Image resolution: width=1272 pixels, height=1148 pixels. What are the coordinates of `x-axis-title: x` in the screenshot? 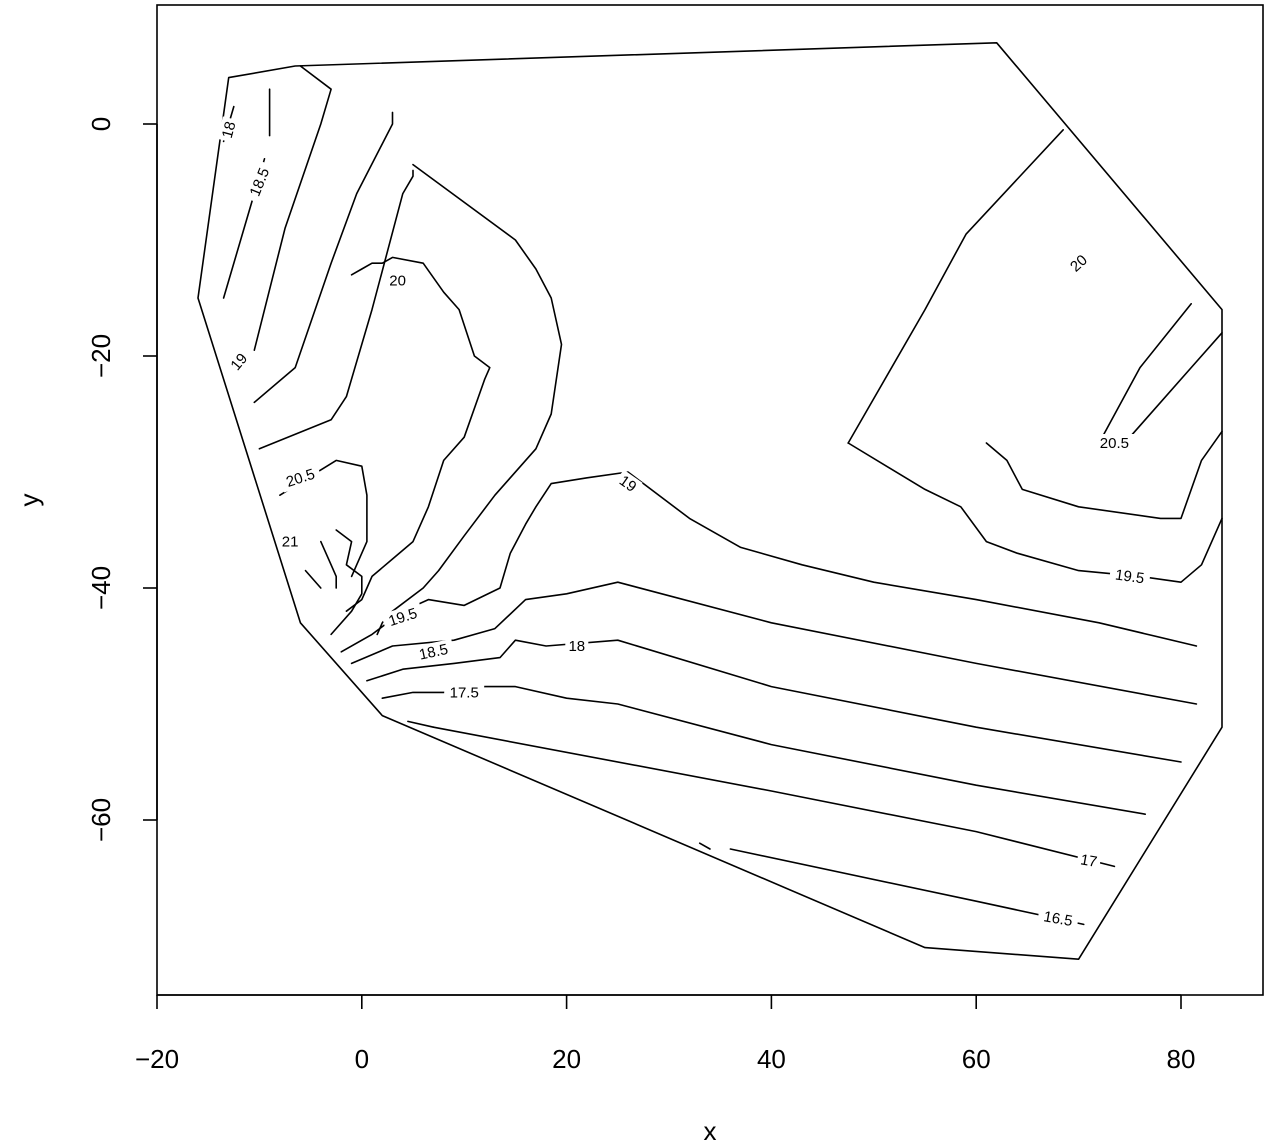 It's located at (710, 1131).